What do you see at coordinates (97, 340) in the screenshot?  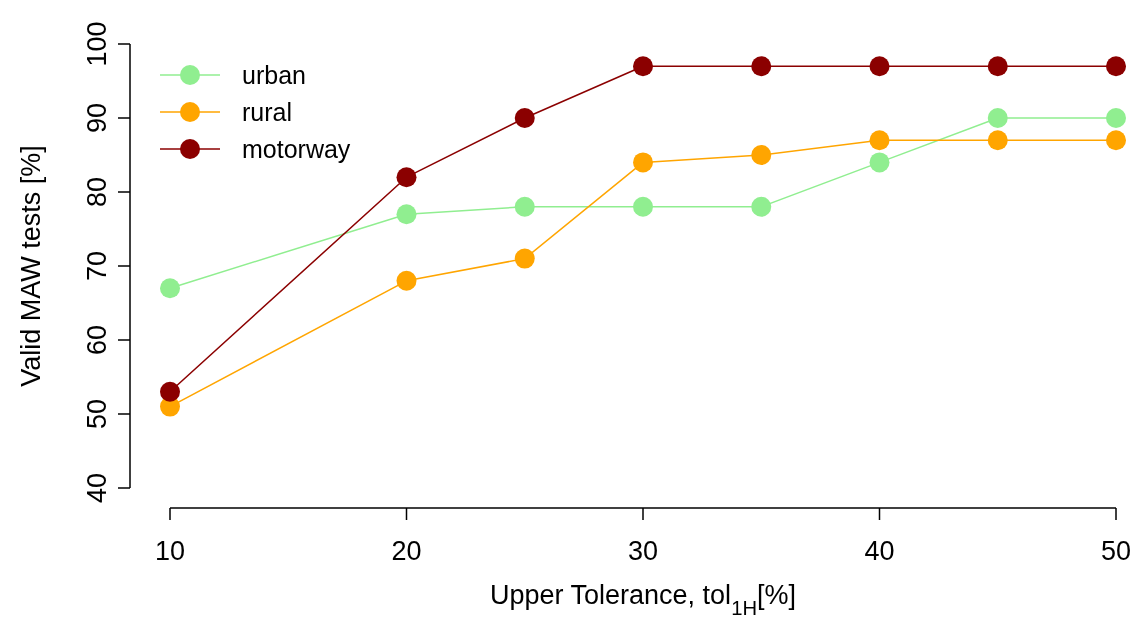 I see `y-tick-label: 60` at bounding box center [97, 340].